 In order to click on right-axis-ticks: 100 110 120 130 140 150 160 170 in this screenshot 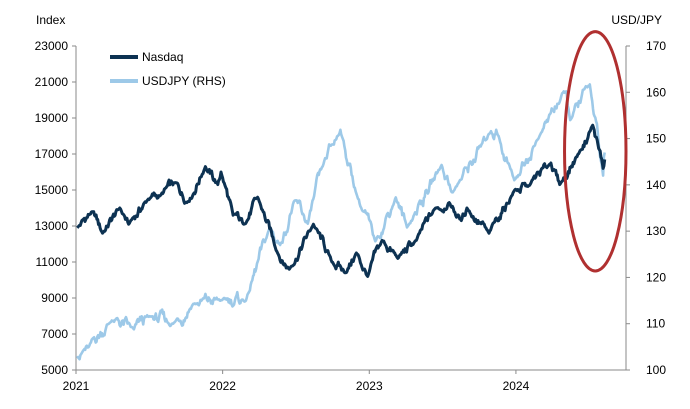, I will do `click(646, 208)`.